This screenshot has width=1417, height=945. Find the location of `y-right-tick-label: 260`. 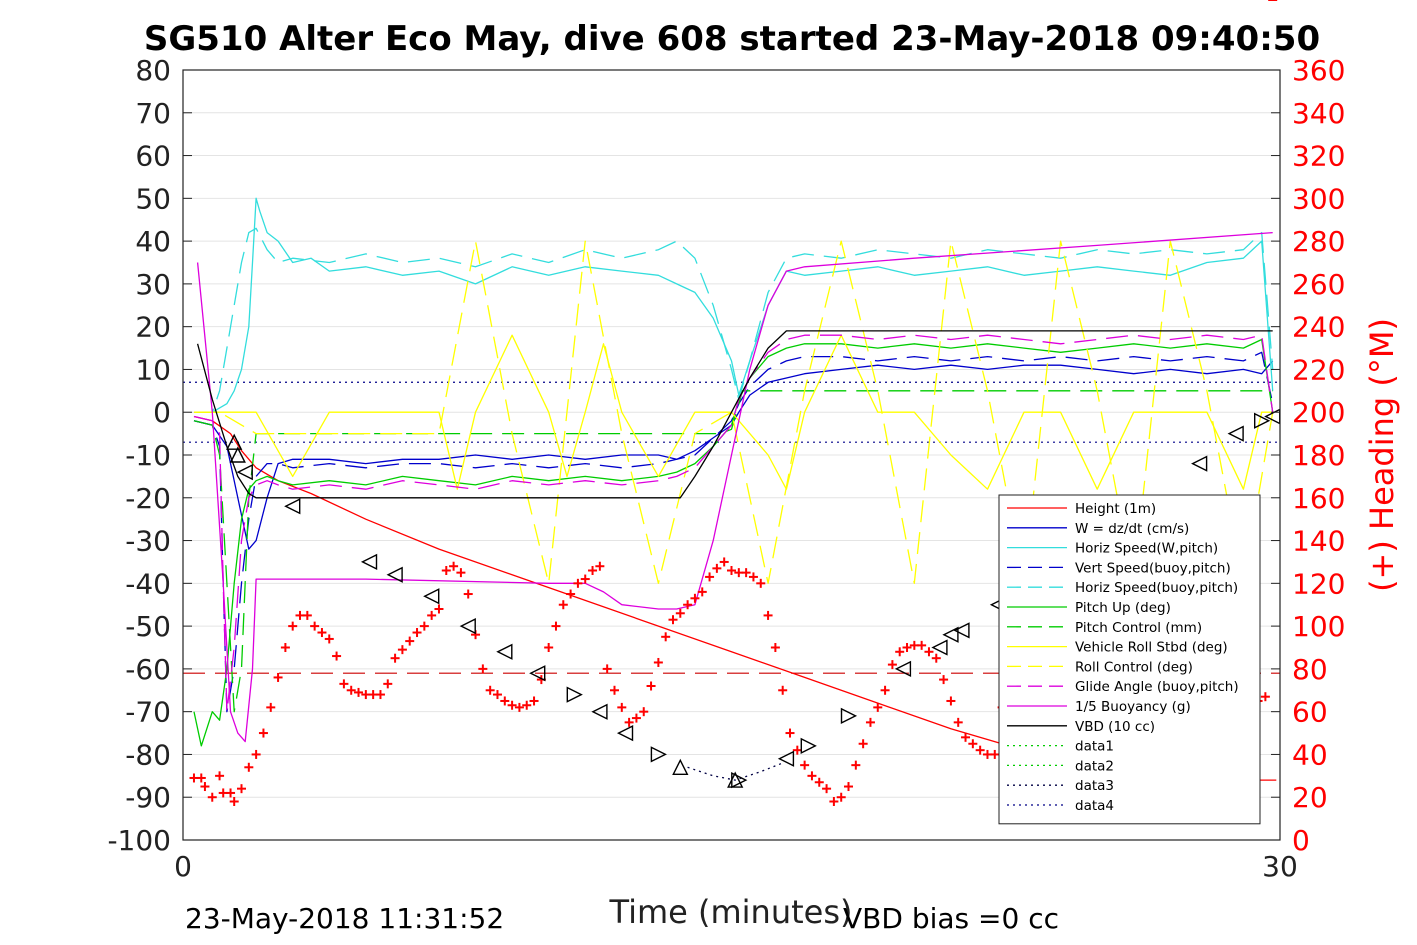

y-right-tick-label: 260 is located at coordinates (1318, 284).